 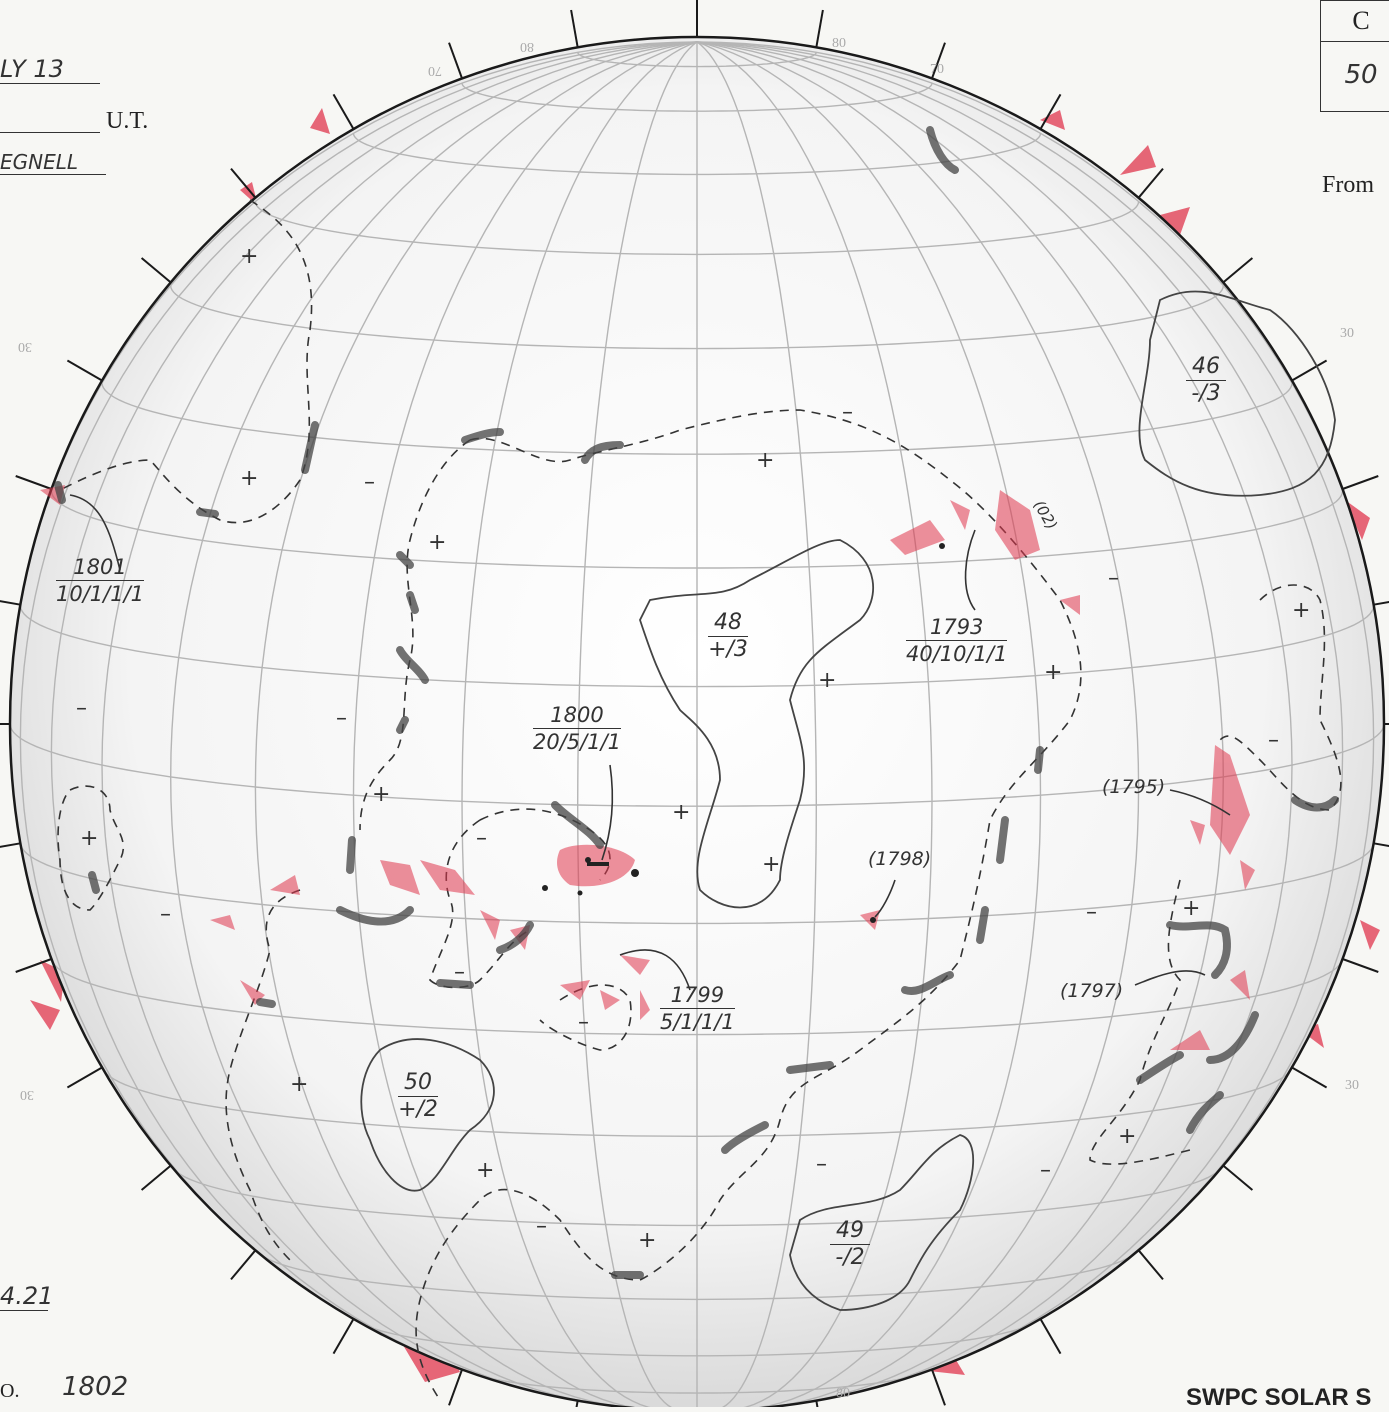 I want to click on footer-value: 4.21, so click(x=27, y=1296).